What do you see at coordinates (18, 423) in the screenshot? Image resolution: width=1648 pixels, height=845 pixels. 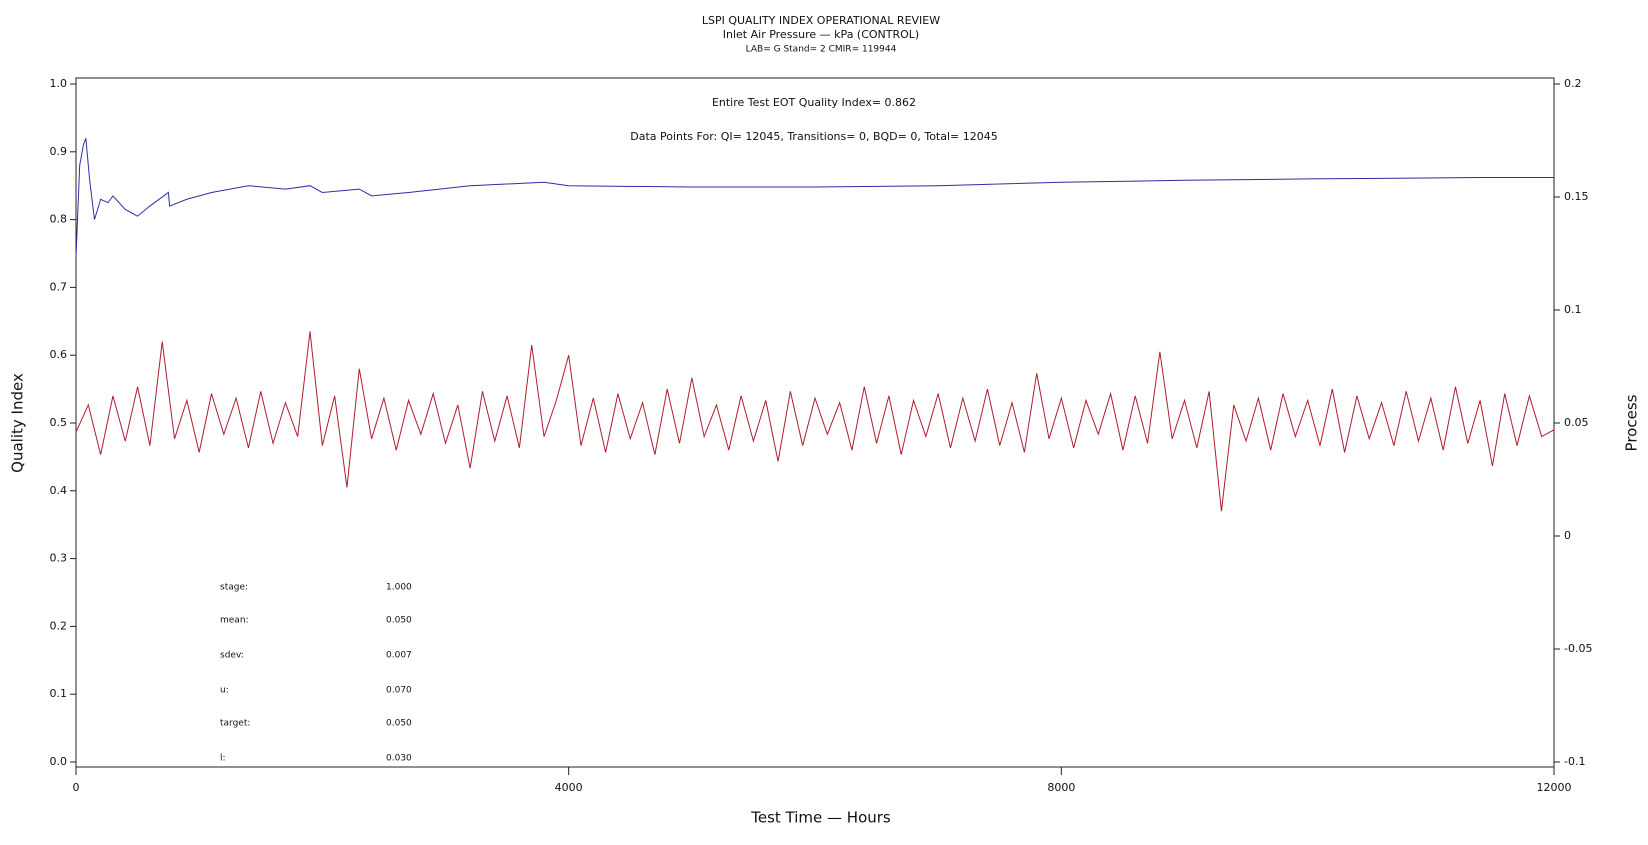 I see `y-axis-title: Quality Index` at bounding box center [18, 423].